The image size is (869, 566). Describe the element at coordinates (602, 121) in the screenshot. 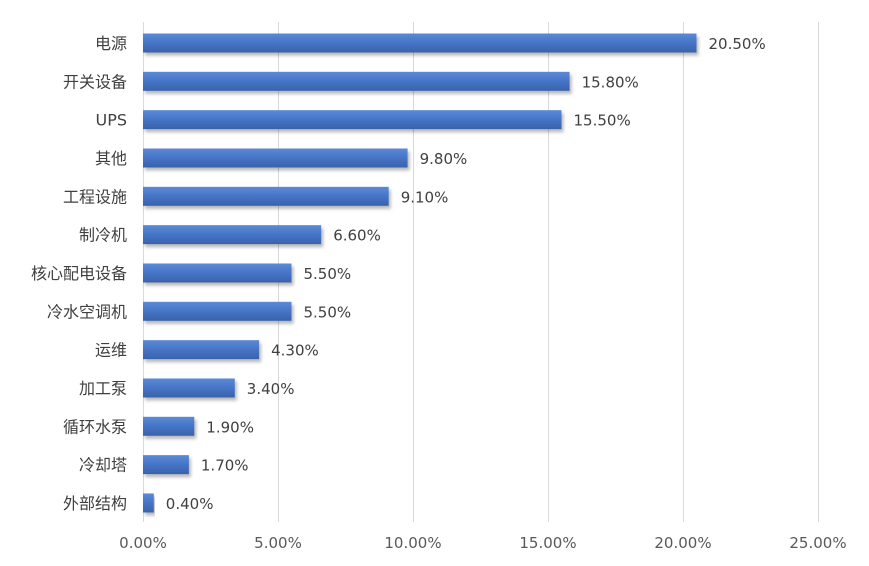

I see `data-label: 15.50%` at that location.